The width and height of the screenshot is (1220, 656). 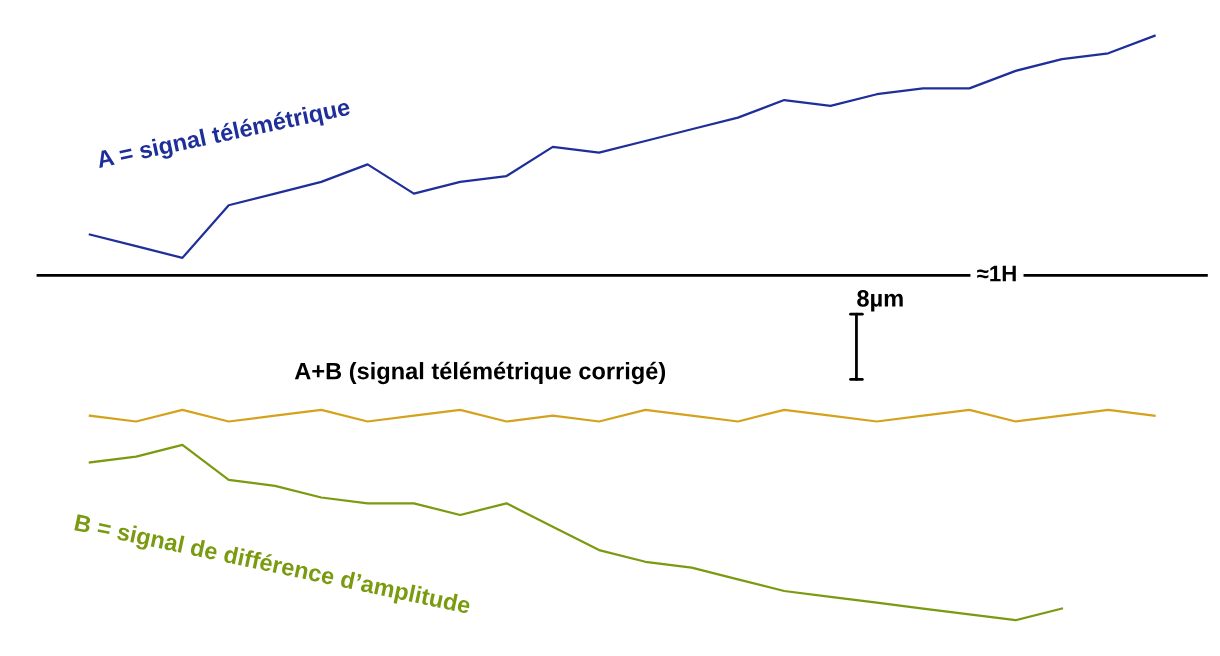 What do you see at coordinates (996, 273) in the screenshot?
I see `ref-line-label: ≈1H` at bounding box center [996, 273].